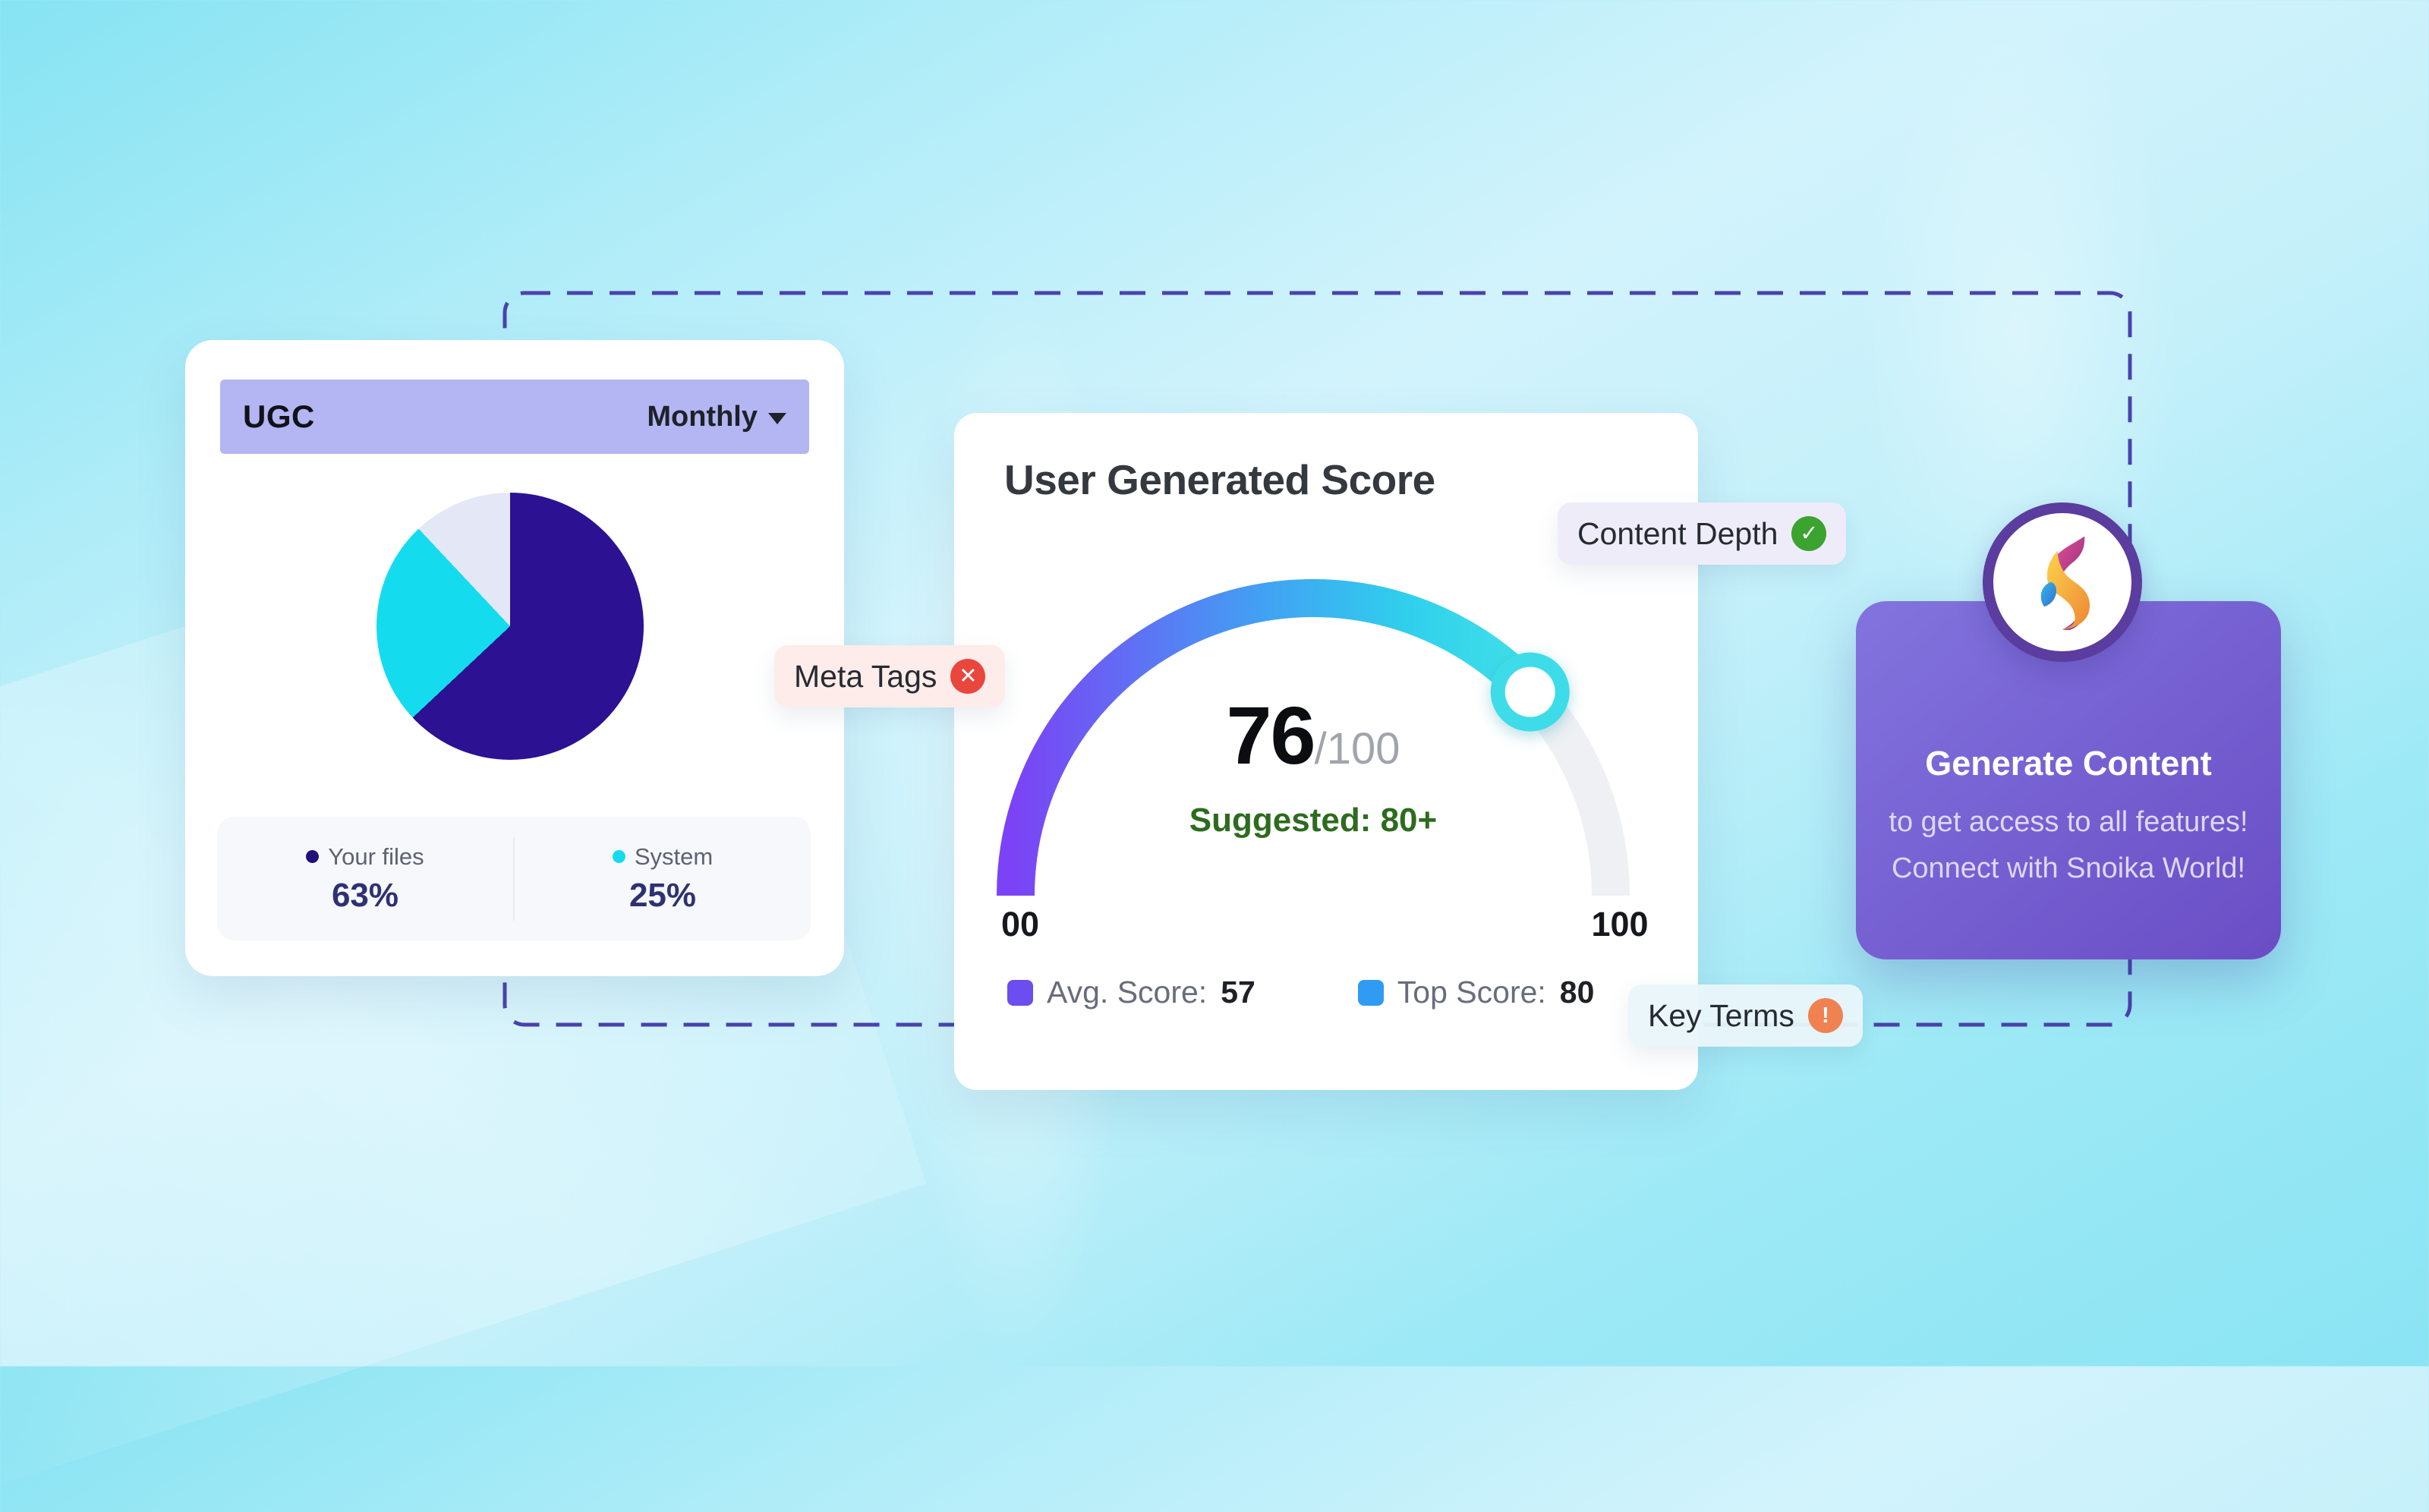 The width and height of the screenshot is (2429, 1512). What do you see at coordinates (777, 418) in the screenshot?
I see `chevron-down-icon` at bounding box center [777, 418].